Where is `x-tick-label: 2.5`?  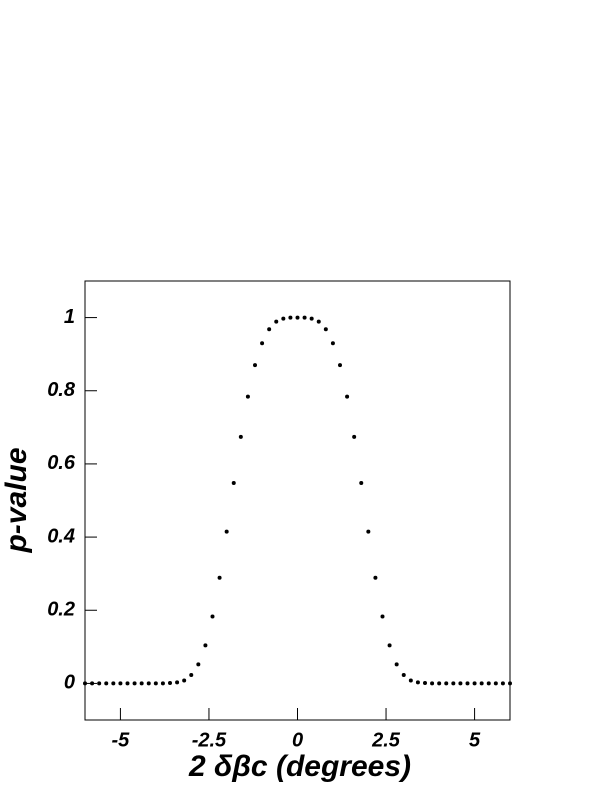
x-tick-label: 2.5 is located at coordinates (386, 740).